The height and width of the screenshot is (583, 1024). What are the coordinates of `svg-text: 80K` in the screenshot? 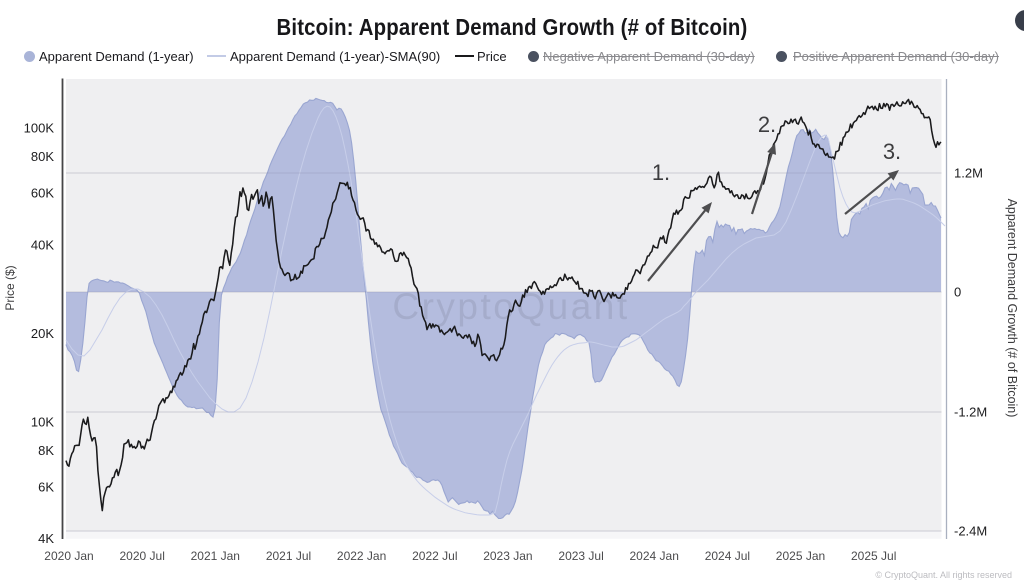 It's located at (42, 156).